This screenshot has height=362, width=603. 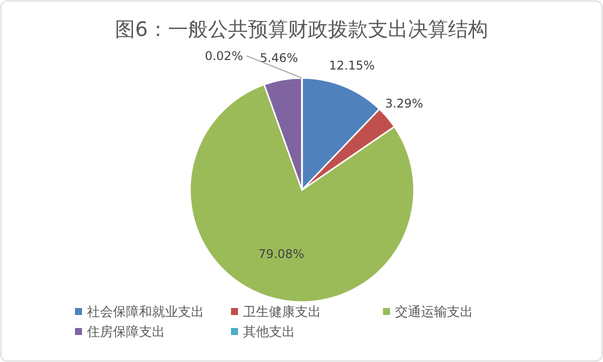 I want to click on legend-label: 社会保障和就业支出, so click(x=145, y=312).